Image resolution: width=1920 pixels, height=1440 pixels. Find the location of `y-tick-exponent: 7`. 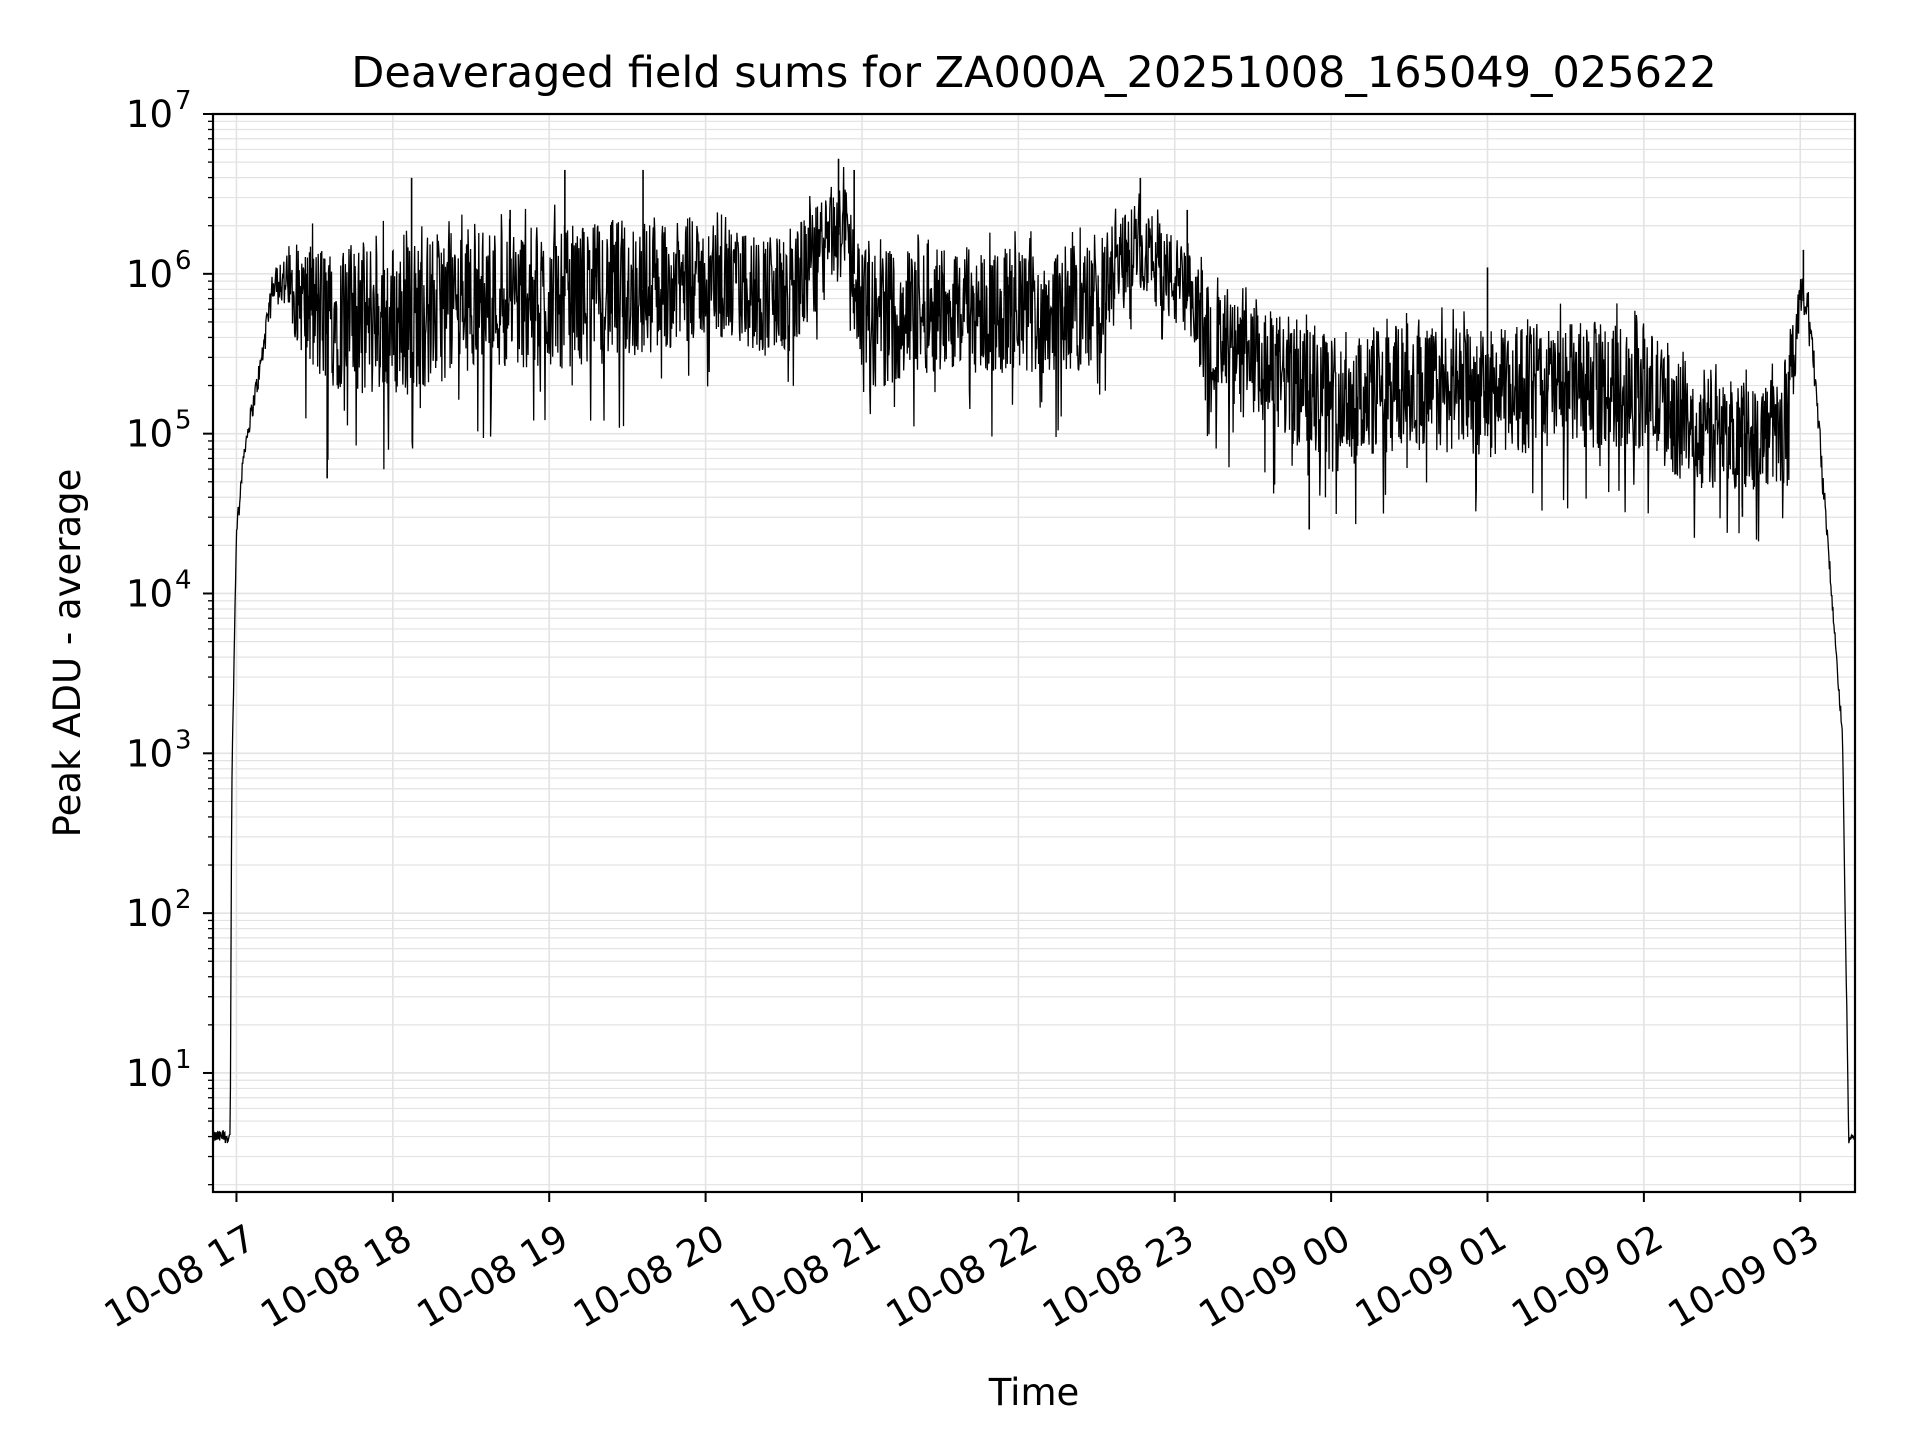

y-tick-exponent: 7 is located at coordinates (183, 101).